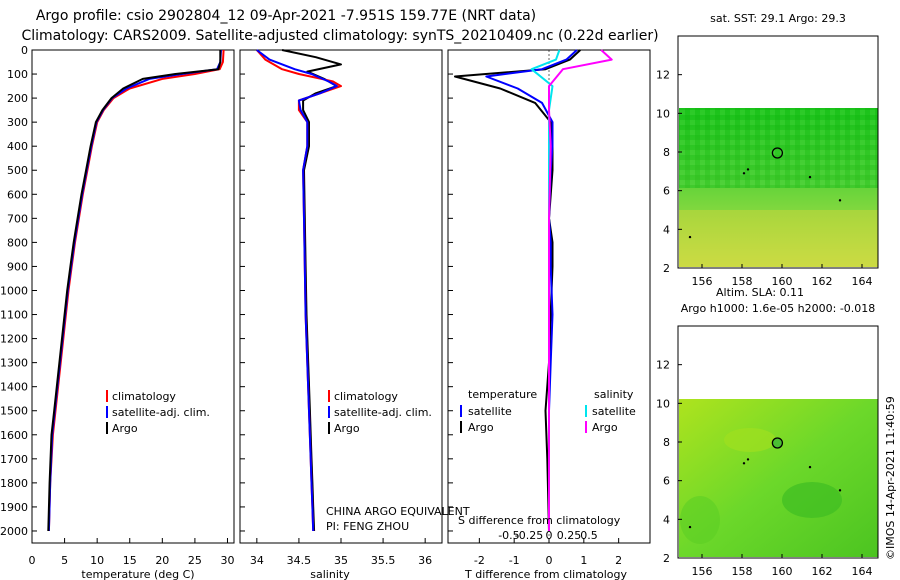 Image resolution: width=900 pixels, height=580 pixels. I want to click on salinity-xlabel: salinity, so click(330, 574).